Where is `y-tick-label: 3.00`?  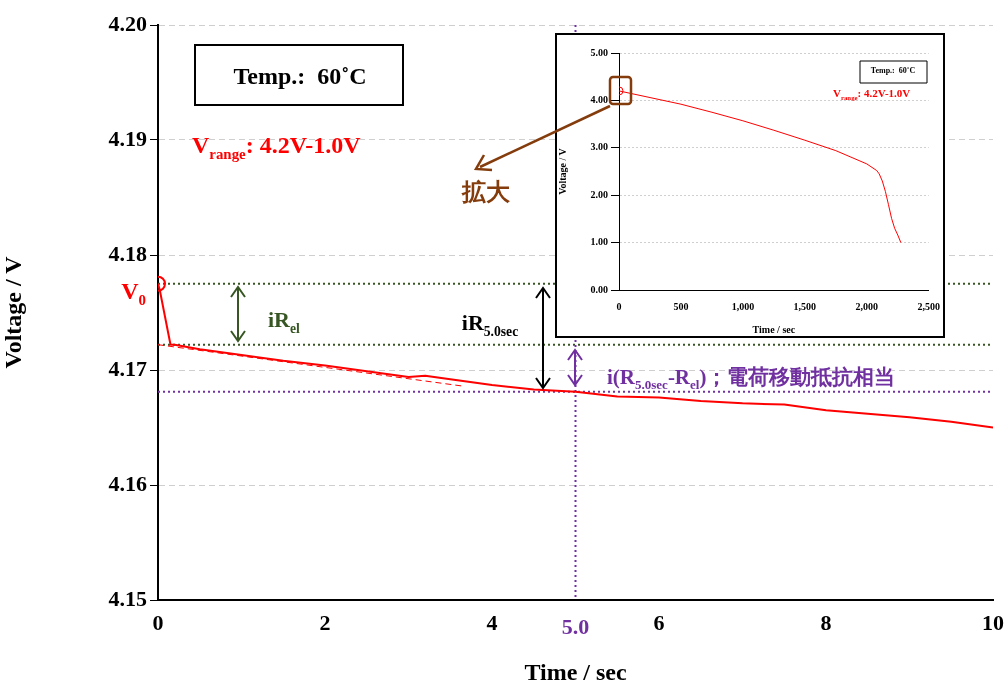 y-tick-label: 3.00 is located at coordinates (599, 147).